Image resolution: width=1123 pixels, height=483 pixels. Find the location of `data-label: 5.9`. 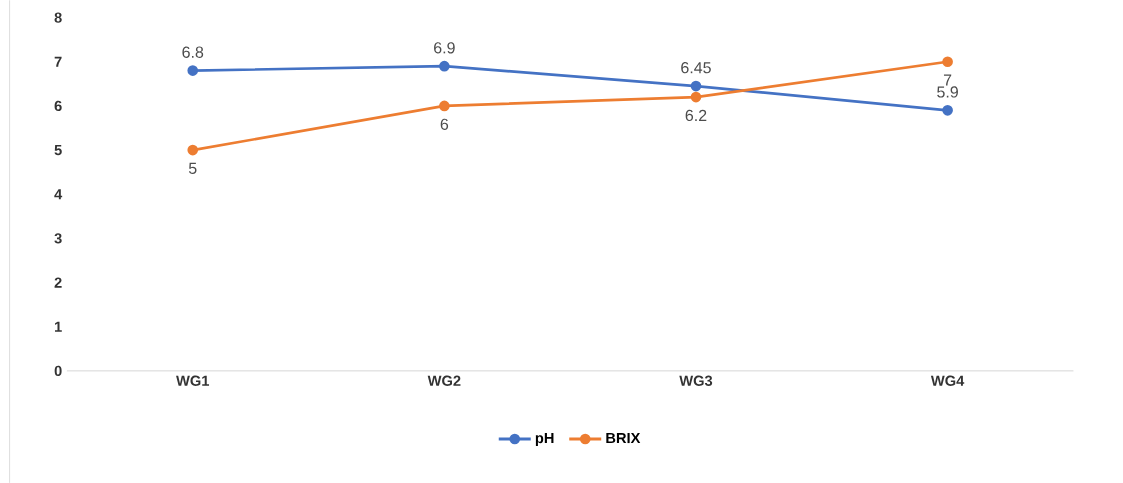

data-label: 5.9 is located at coordinates (947, 92).